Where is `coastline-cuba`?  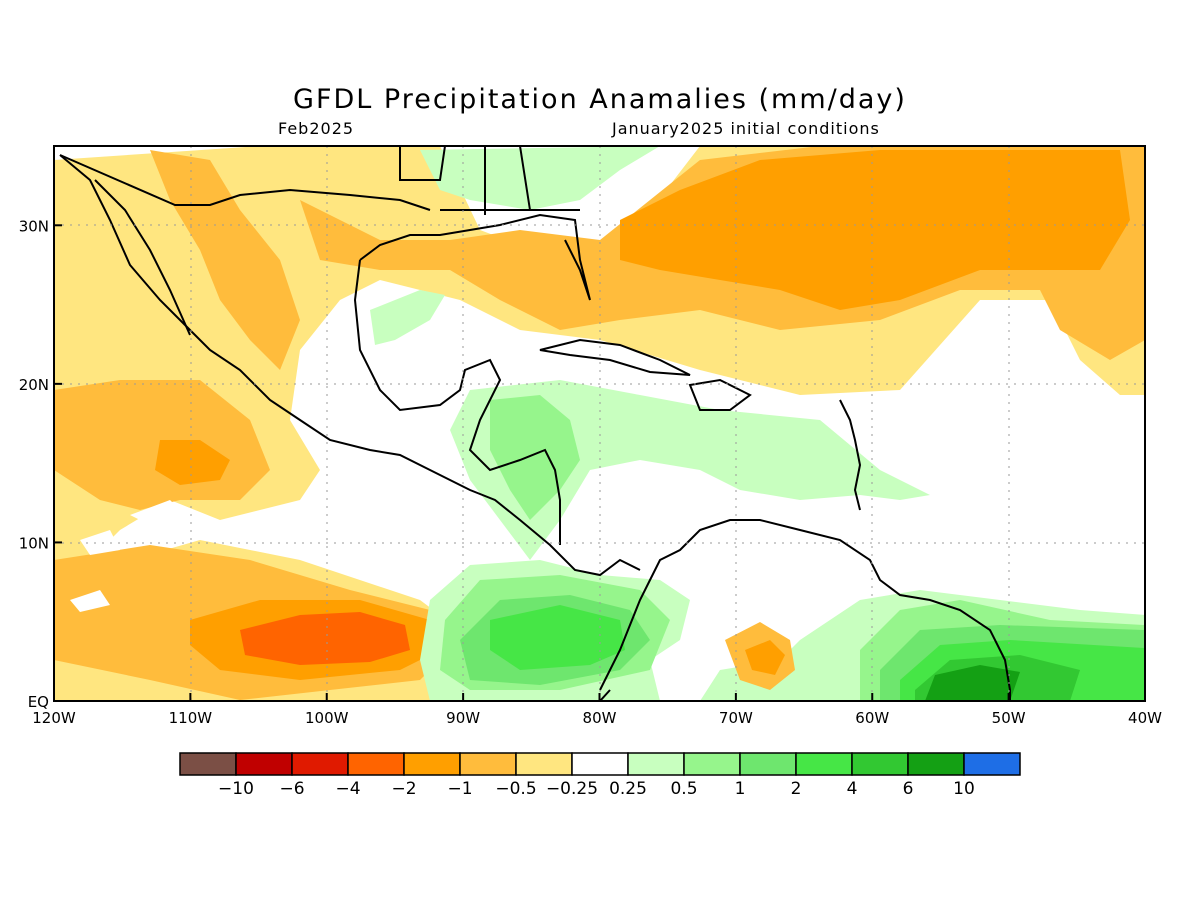 coastline-cuba is located at coordinates (615, 357).